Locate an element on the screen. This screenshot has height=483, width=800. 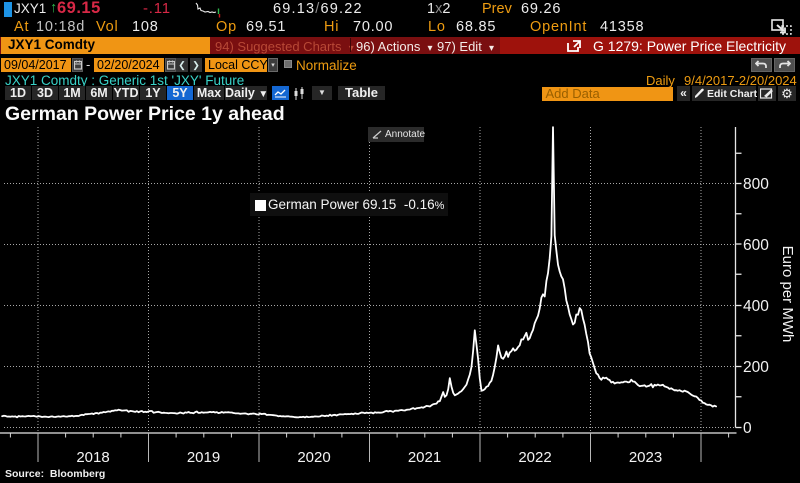
svg-text: 2023 is located at coordinates (645, 457).